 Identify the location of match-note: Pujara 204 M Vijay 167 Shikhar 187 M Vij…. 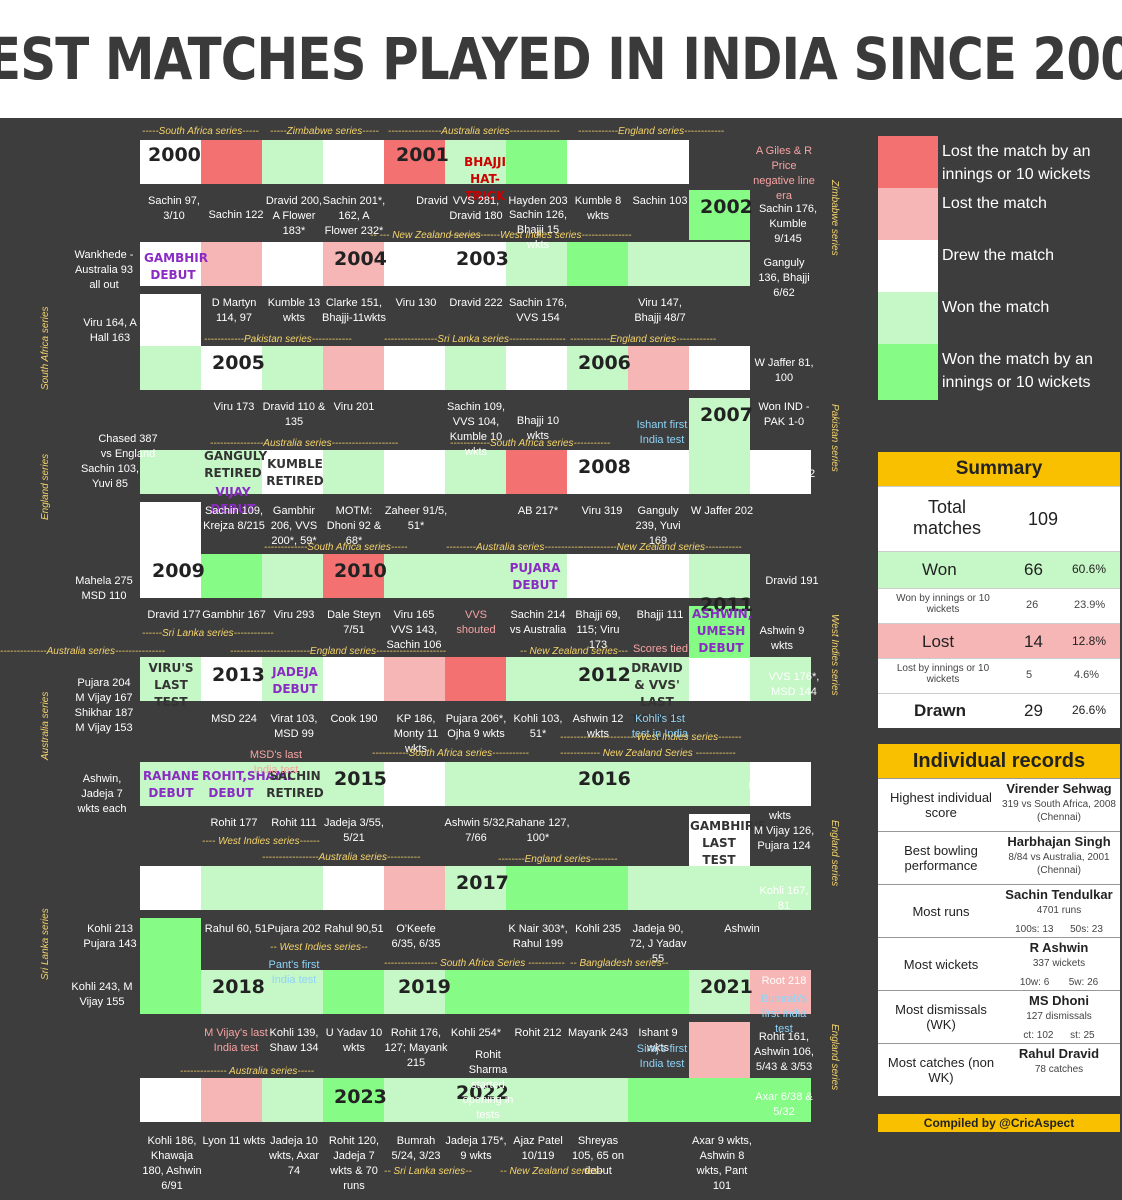
(104, 705).